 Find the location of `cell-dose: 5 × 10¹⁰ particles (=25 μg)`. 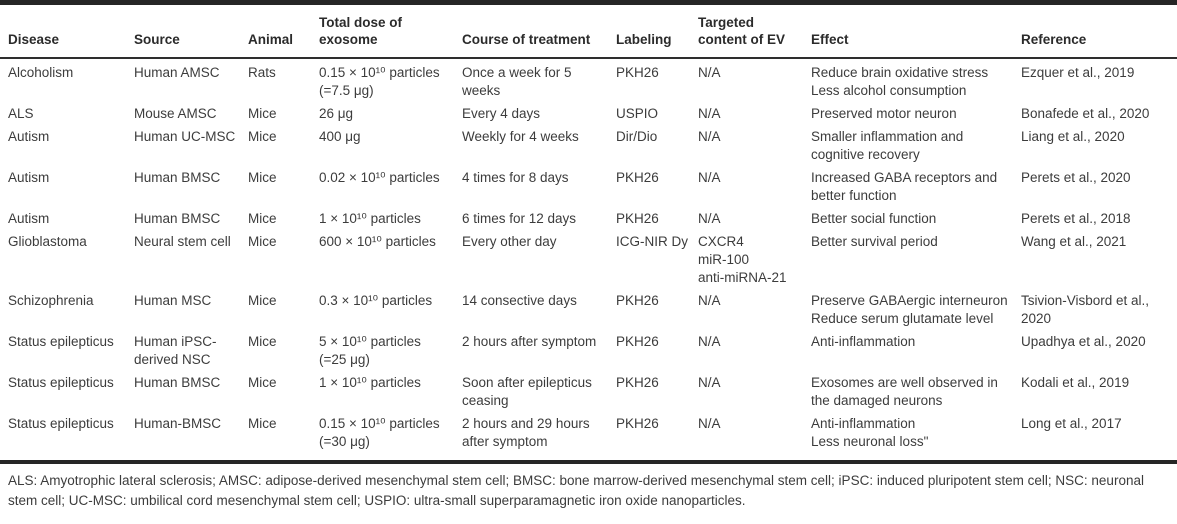

cell-dose: 5 × 10¹⁰ particles (=25 μg) is located at coordinates (370, 350).